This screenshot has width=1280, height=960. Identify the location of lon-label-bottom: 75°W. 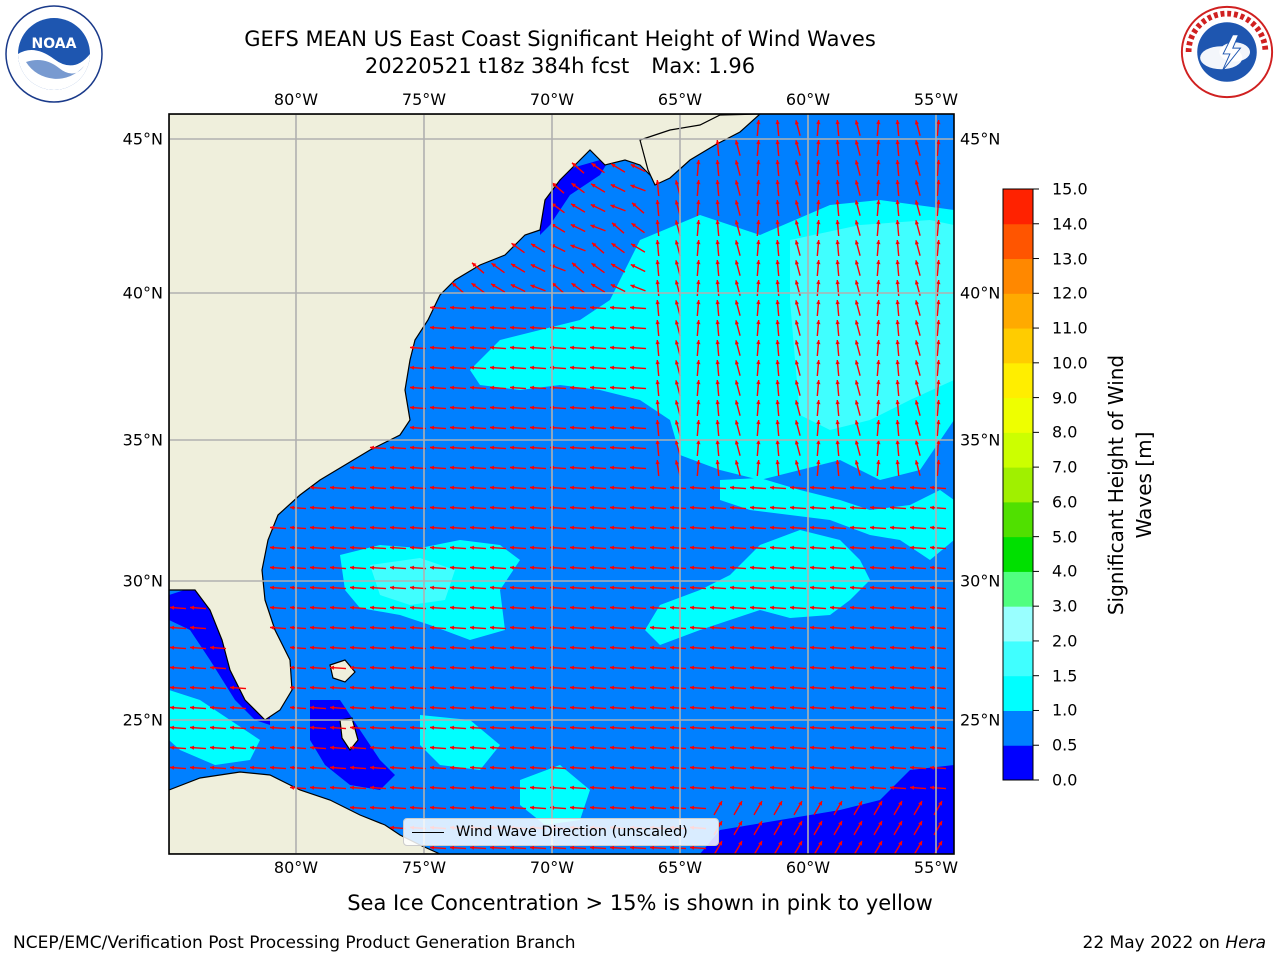
(424, 867).